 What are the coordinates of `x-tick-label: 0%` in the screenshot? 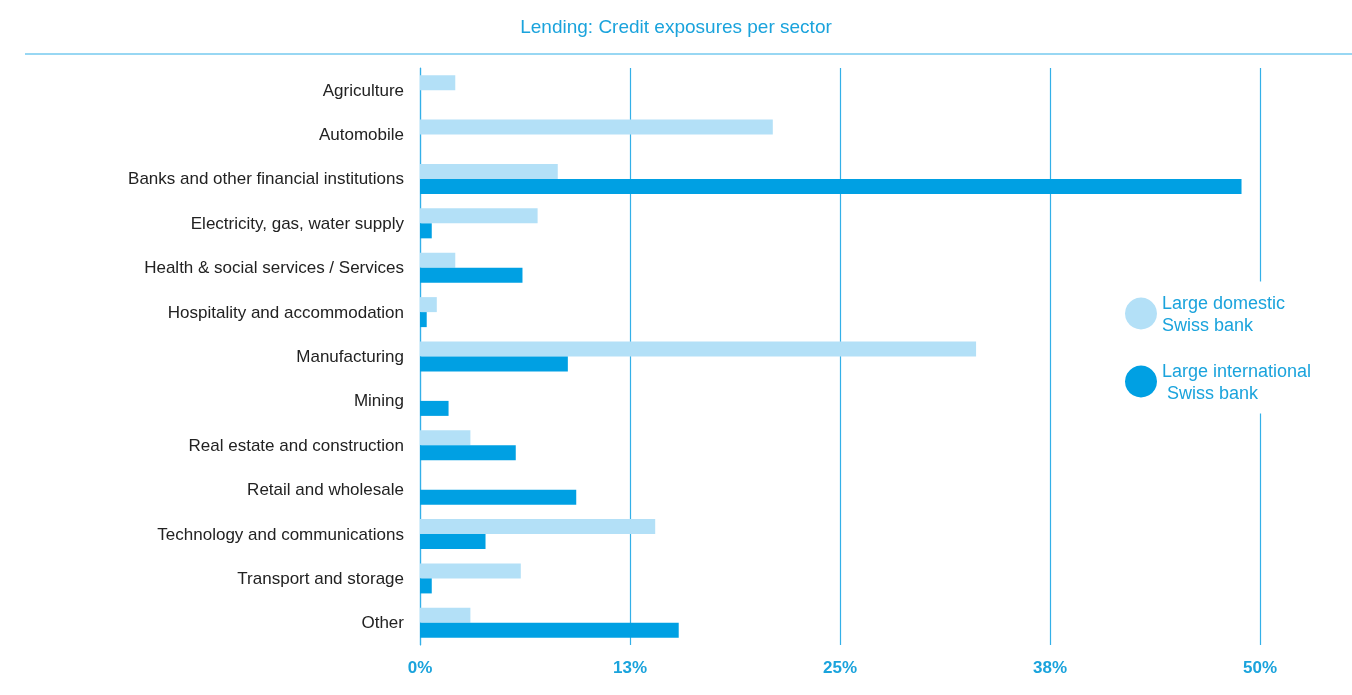 It's located at (420, 667).